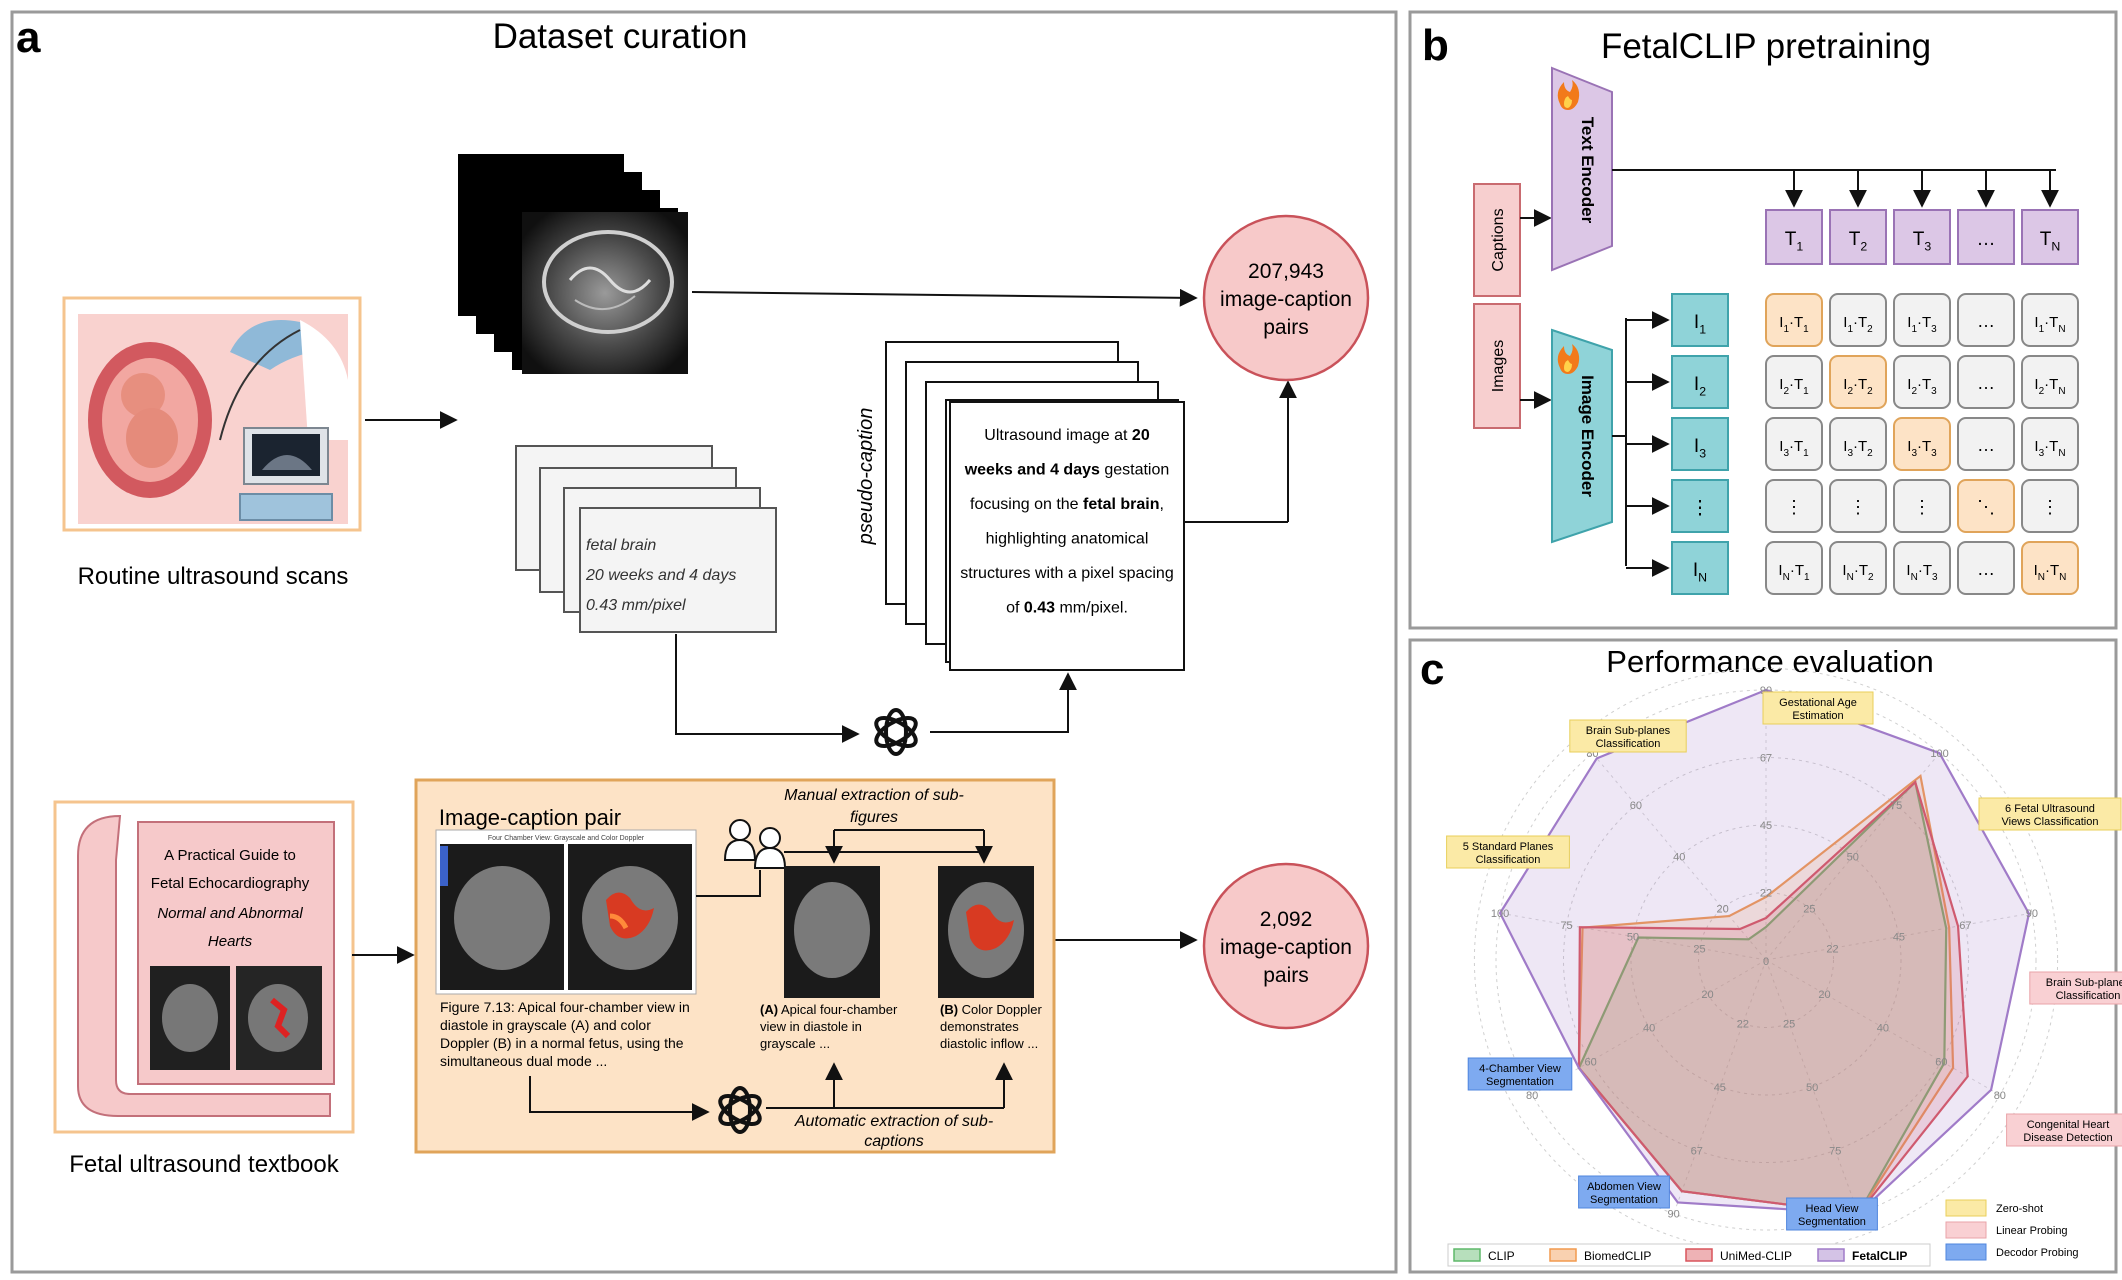 This screenshot has height=1280, width=2122. What do you see at coordinates (1756, 1256) in the screenshot?
I see `series-legend-label: UniMed-CLIP` at bounding box center [1756, 1256].